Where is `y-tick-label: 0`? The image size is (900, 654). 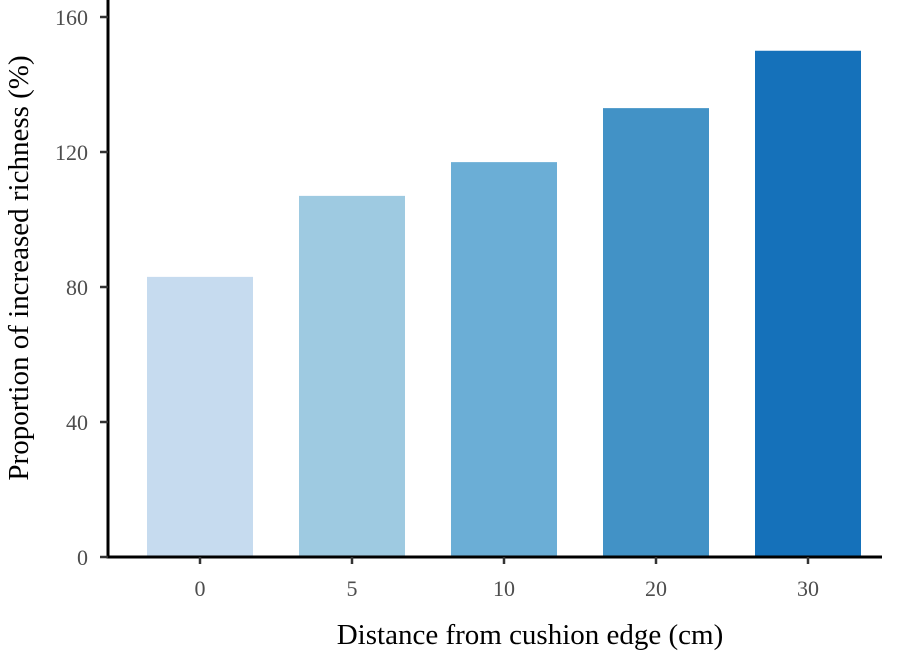
y-tick-label: 0 is located at coordinates (82, 557).